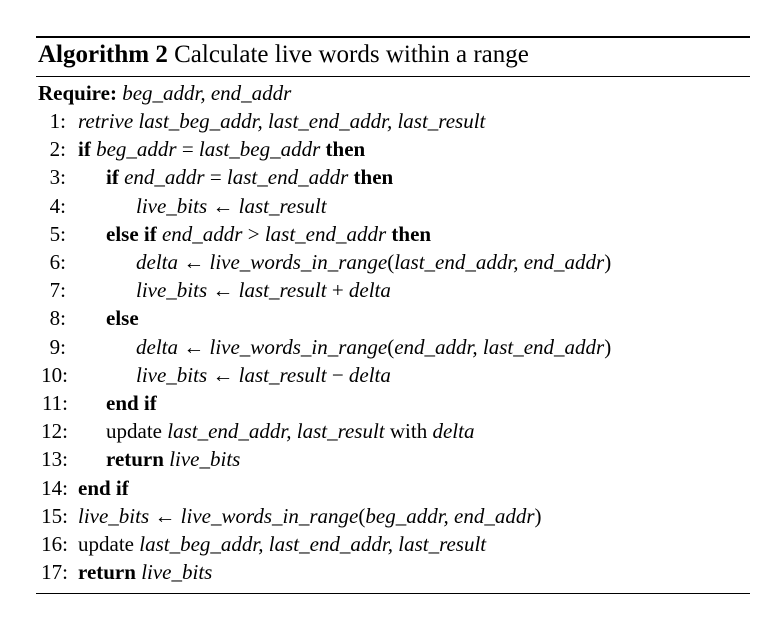  Describe the element at coordinates (499, 262) in the screenshot. I see `variable: last_end_addr, end_addr` at that location.